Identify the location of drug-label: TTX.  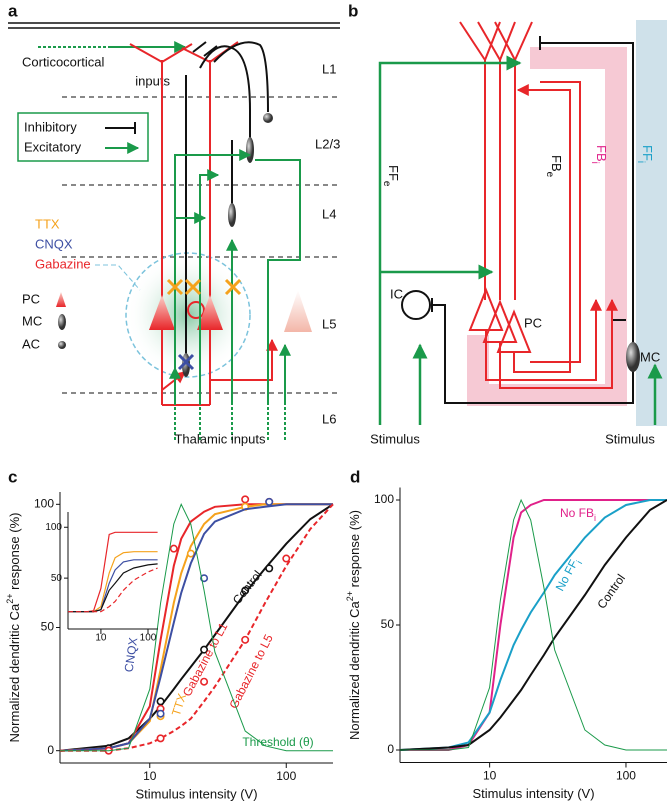
(47, 223).